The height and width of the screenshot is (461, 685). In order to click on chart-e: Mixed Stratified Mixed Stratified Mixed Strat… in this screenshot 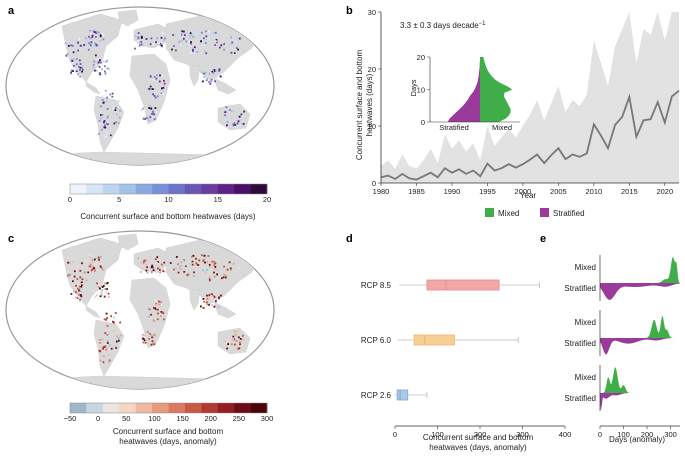, I will do `click(622, 349)`.